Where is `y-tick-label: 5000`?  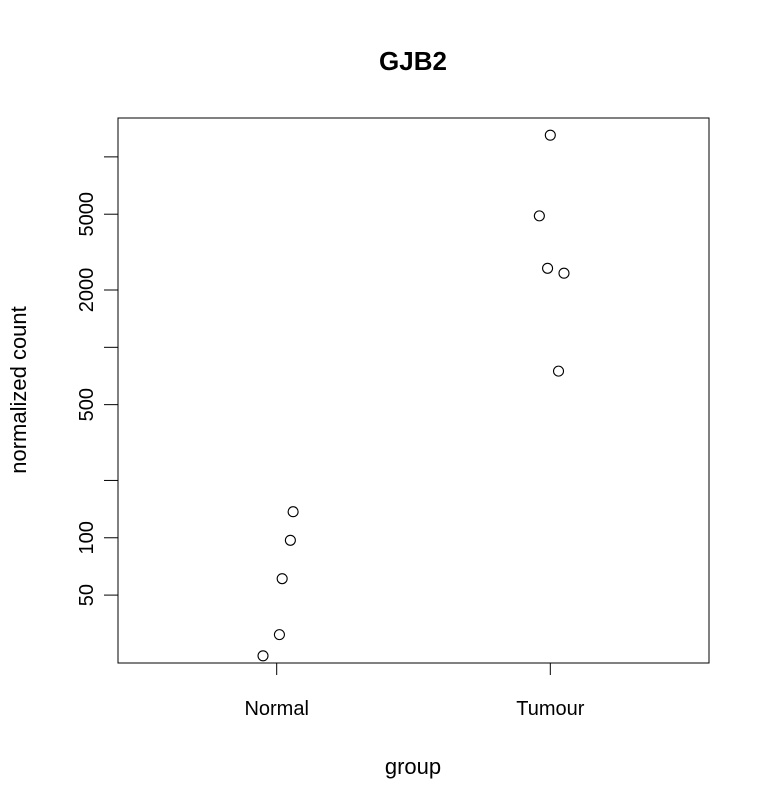
y-tick-label: 5000 is located at coordinates (87, 214).